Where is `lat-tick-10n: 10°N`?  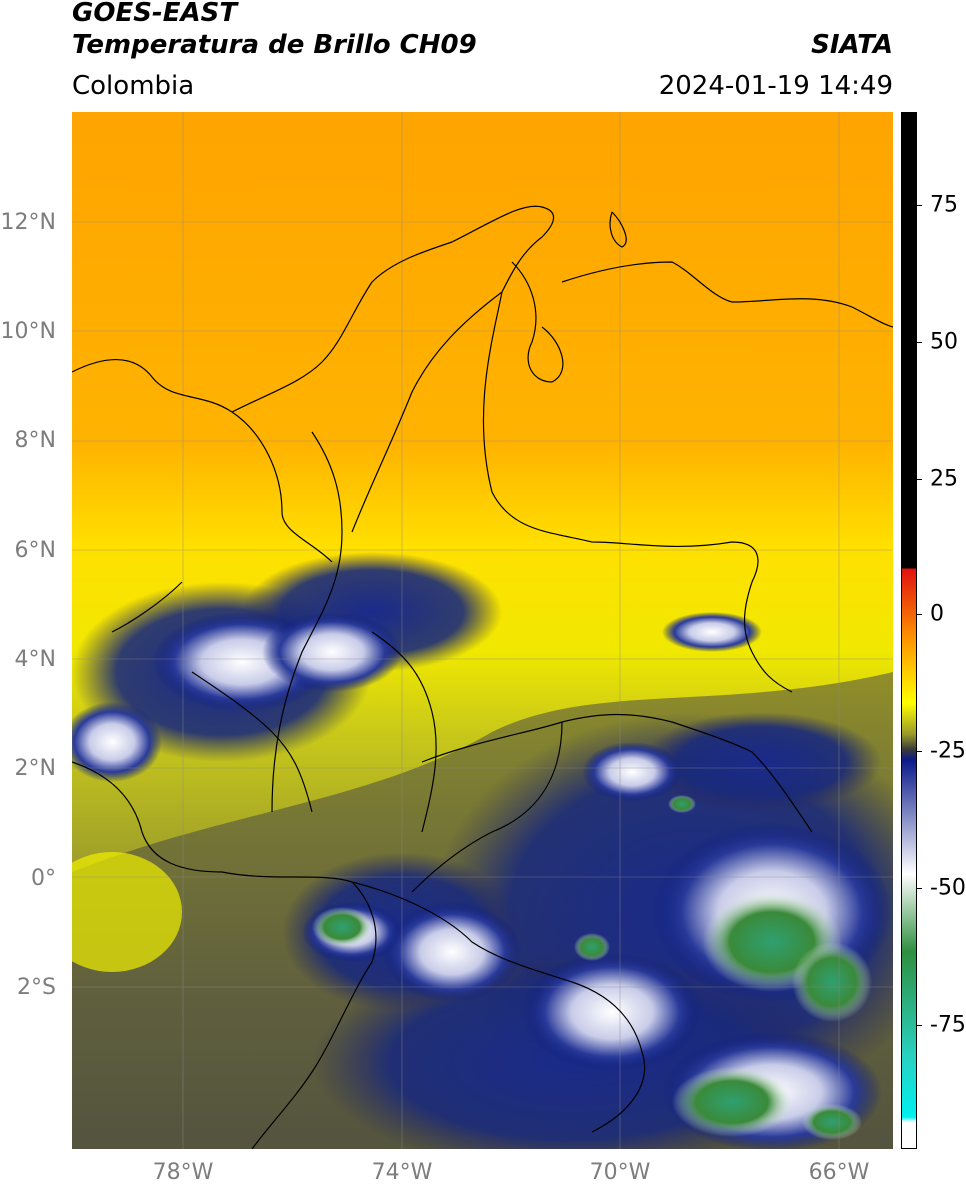
lat-tick-10n: 10°N is located at coordinates (28, 331).